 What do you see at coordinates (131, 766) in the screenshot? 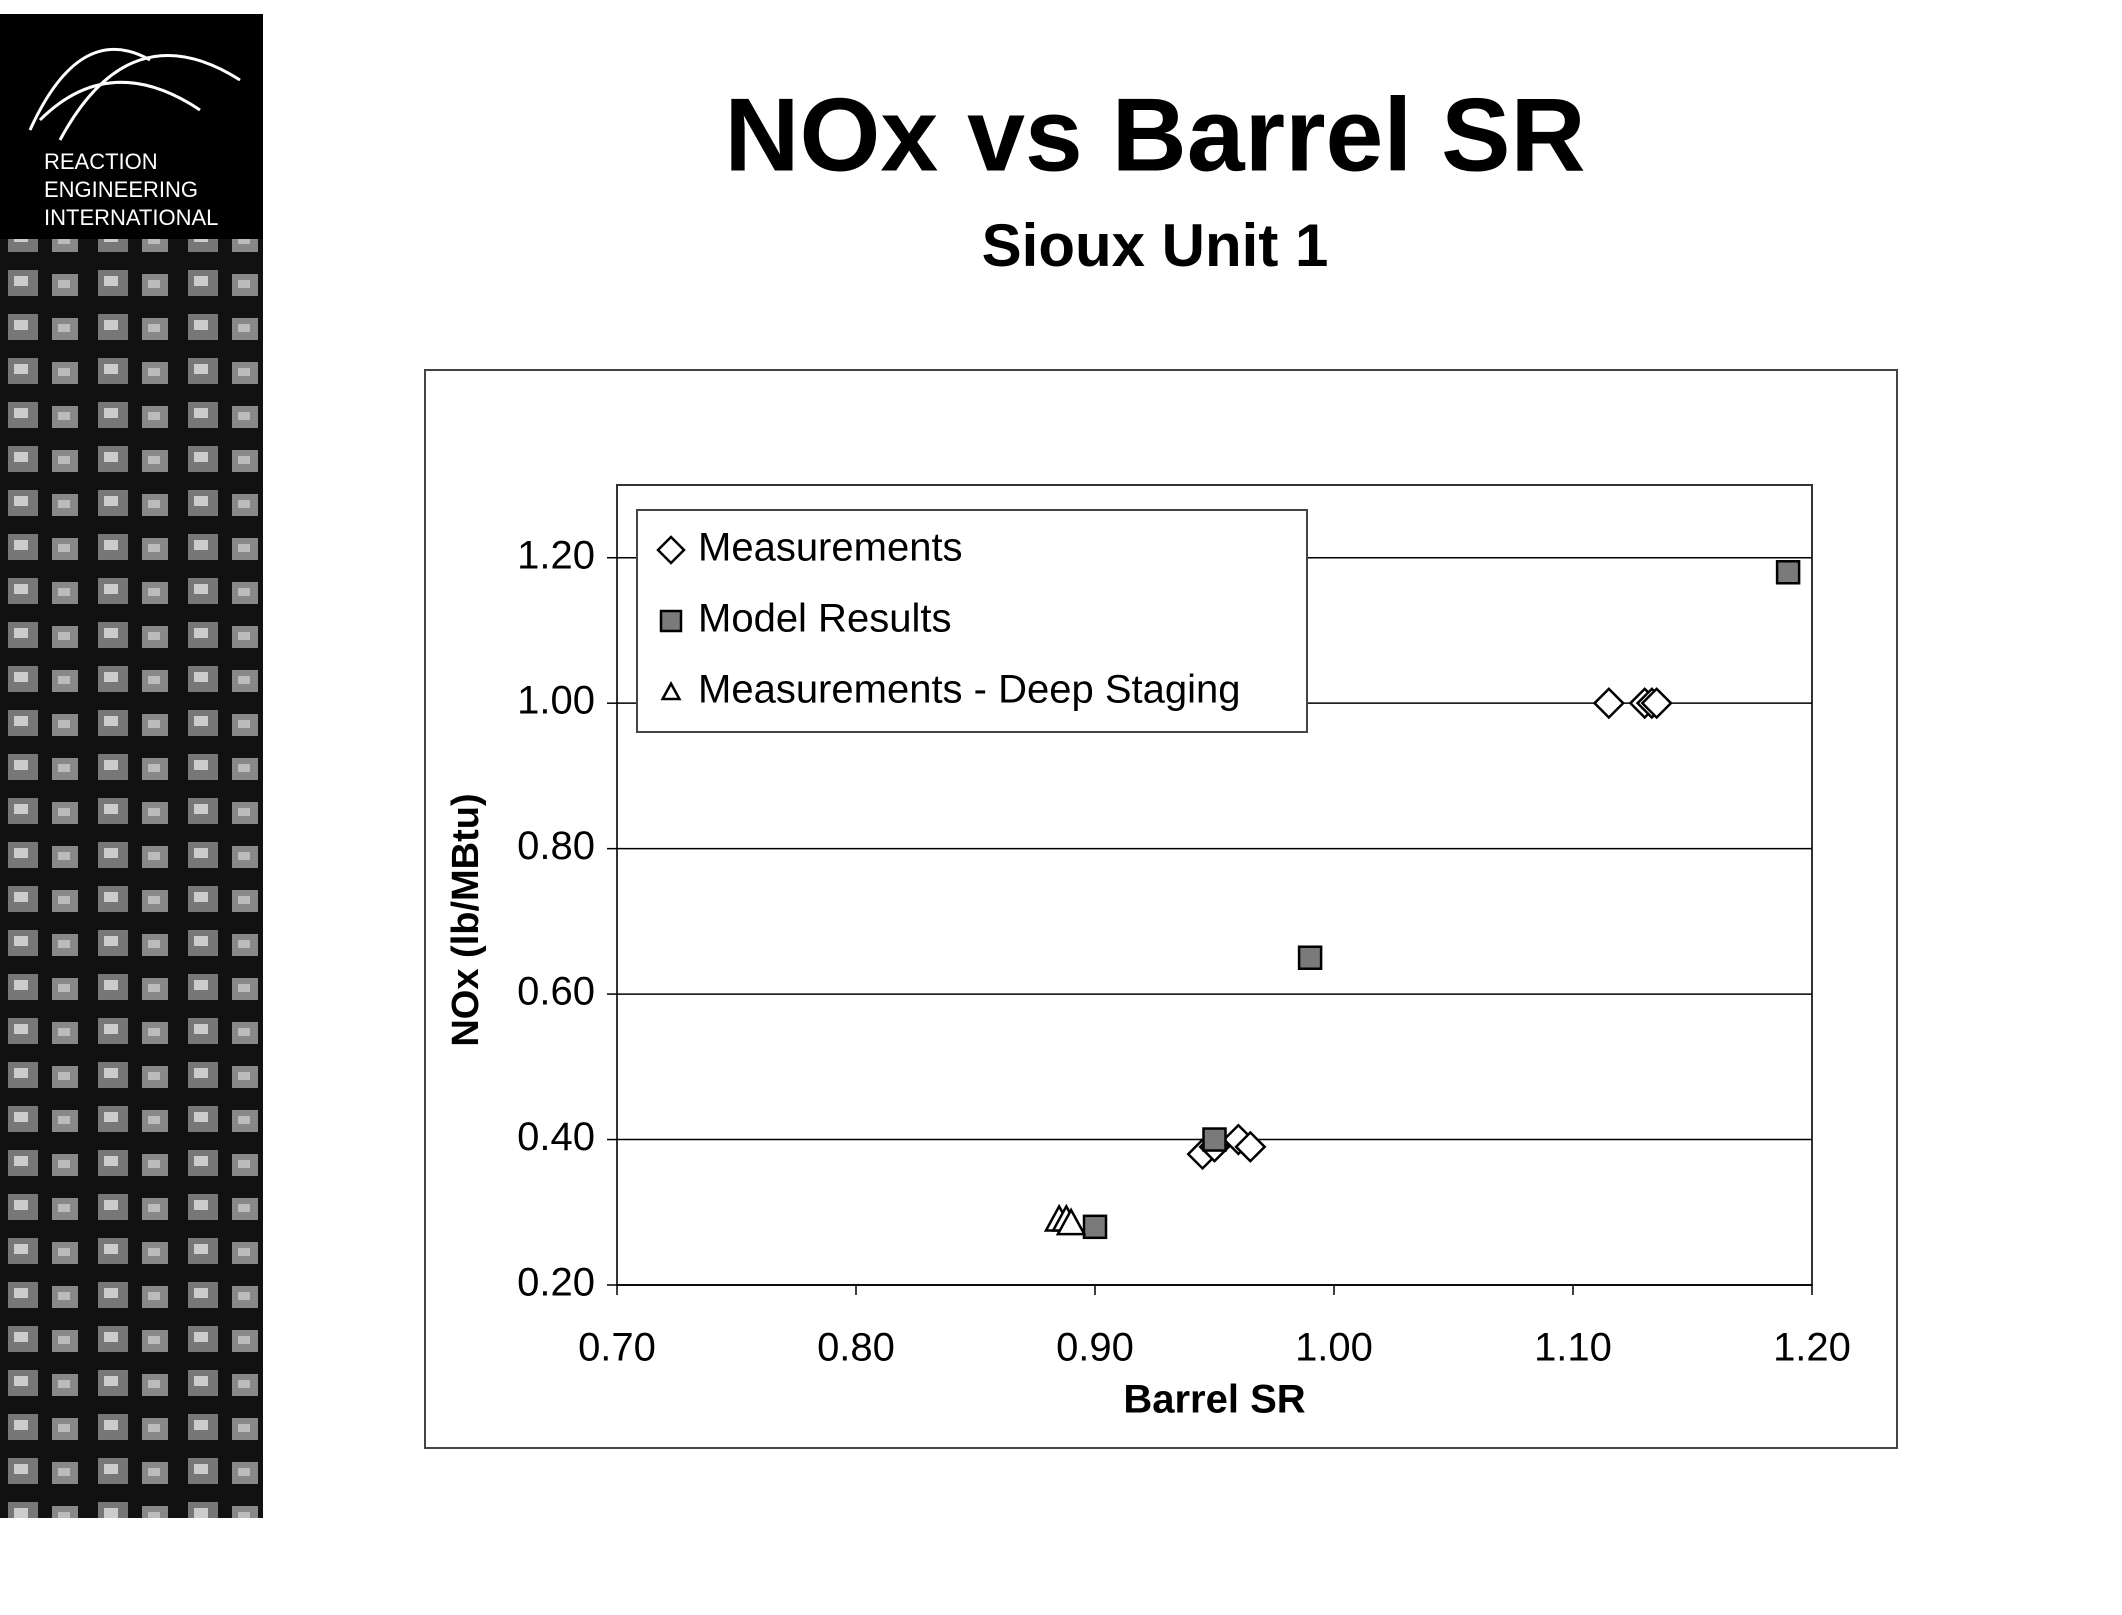
I see `logo-strip` at bounding box center [131, 766].